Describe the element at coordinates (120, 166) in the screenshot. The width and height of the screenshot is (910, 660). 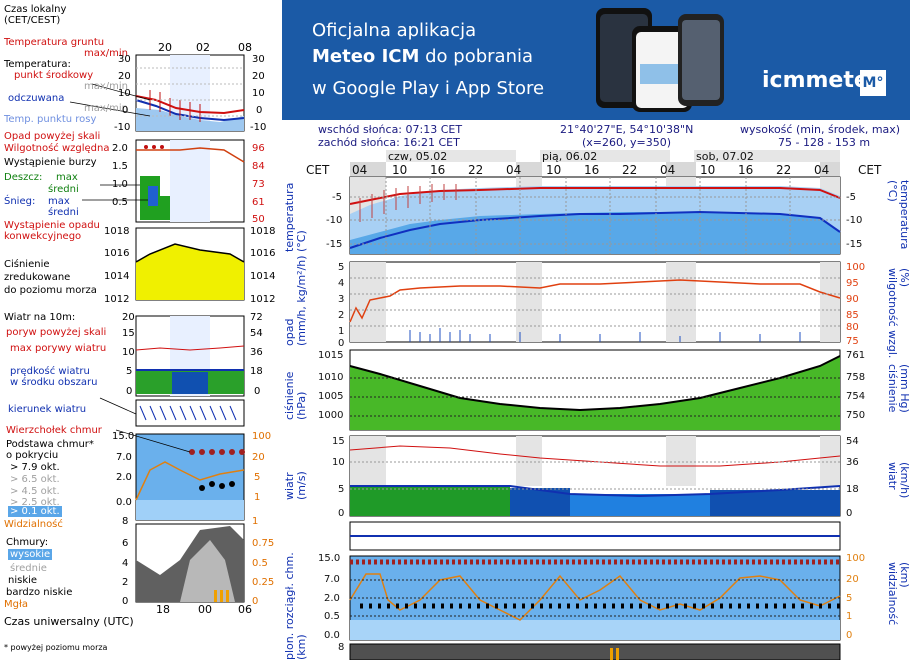
I see `precip-tick-15: 1.5` at that location.